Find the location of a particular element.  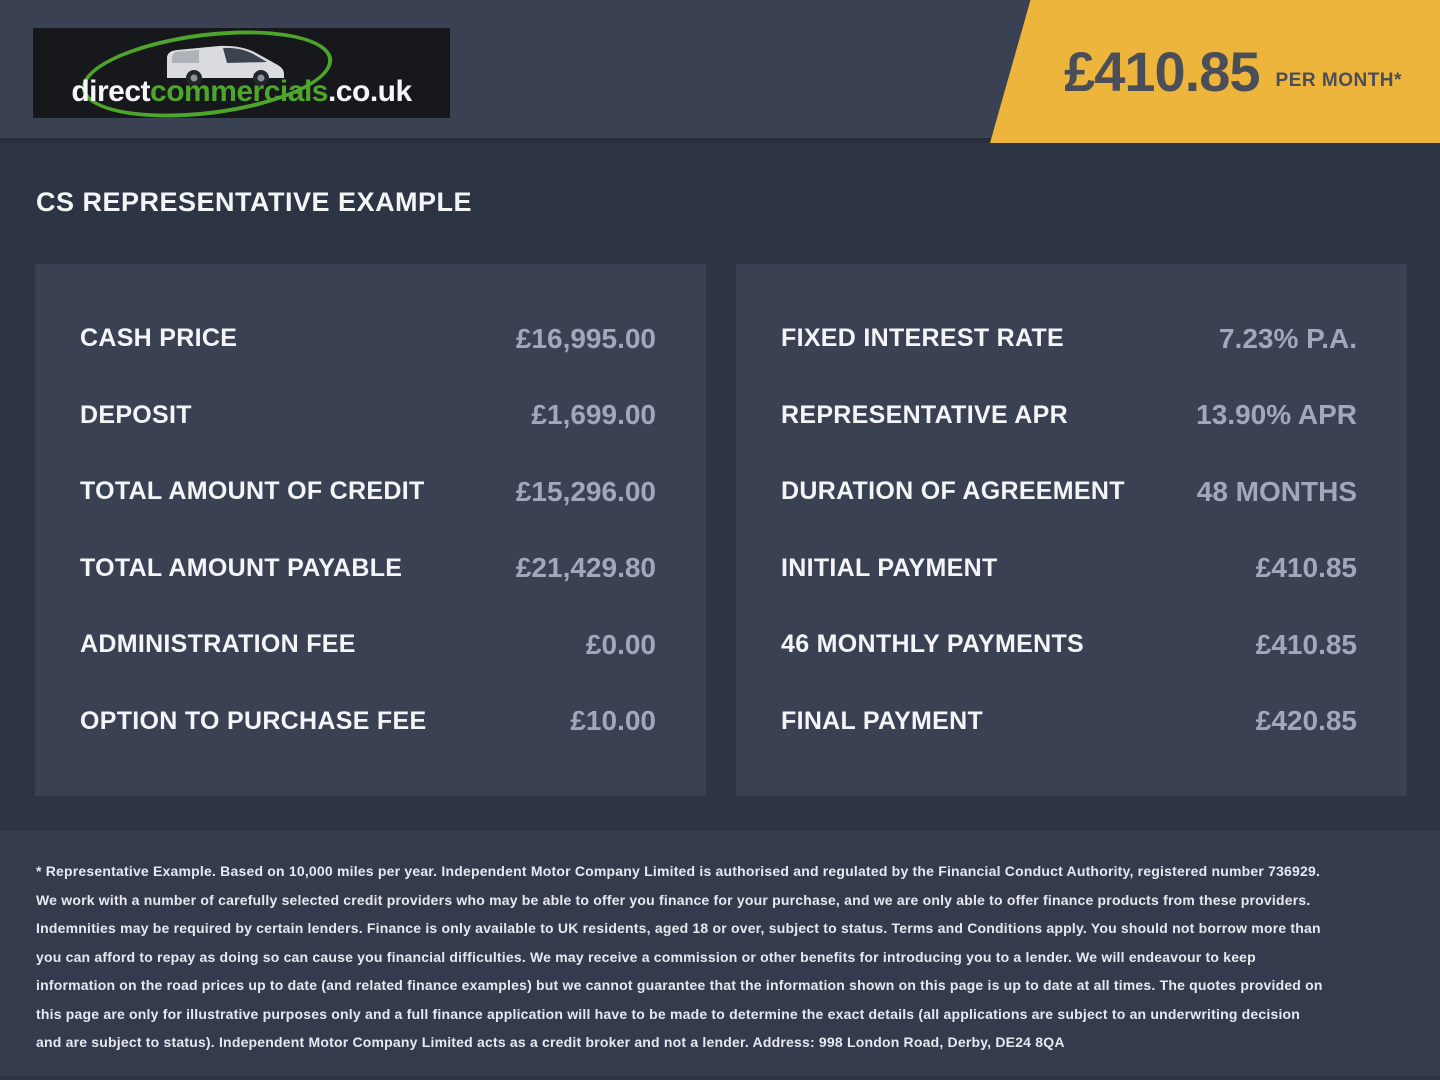

finance-label: DEPOSIT is located at coordinates (136, 414).